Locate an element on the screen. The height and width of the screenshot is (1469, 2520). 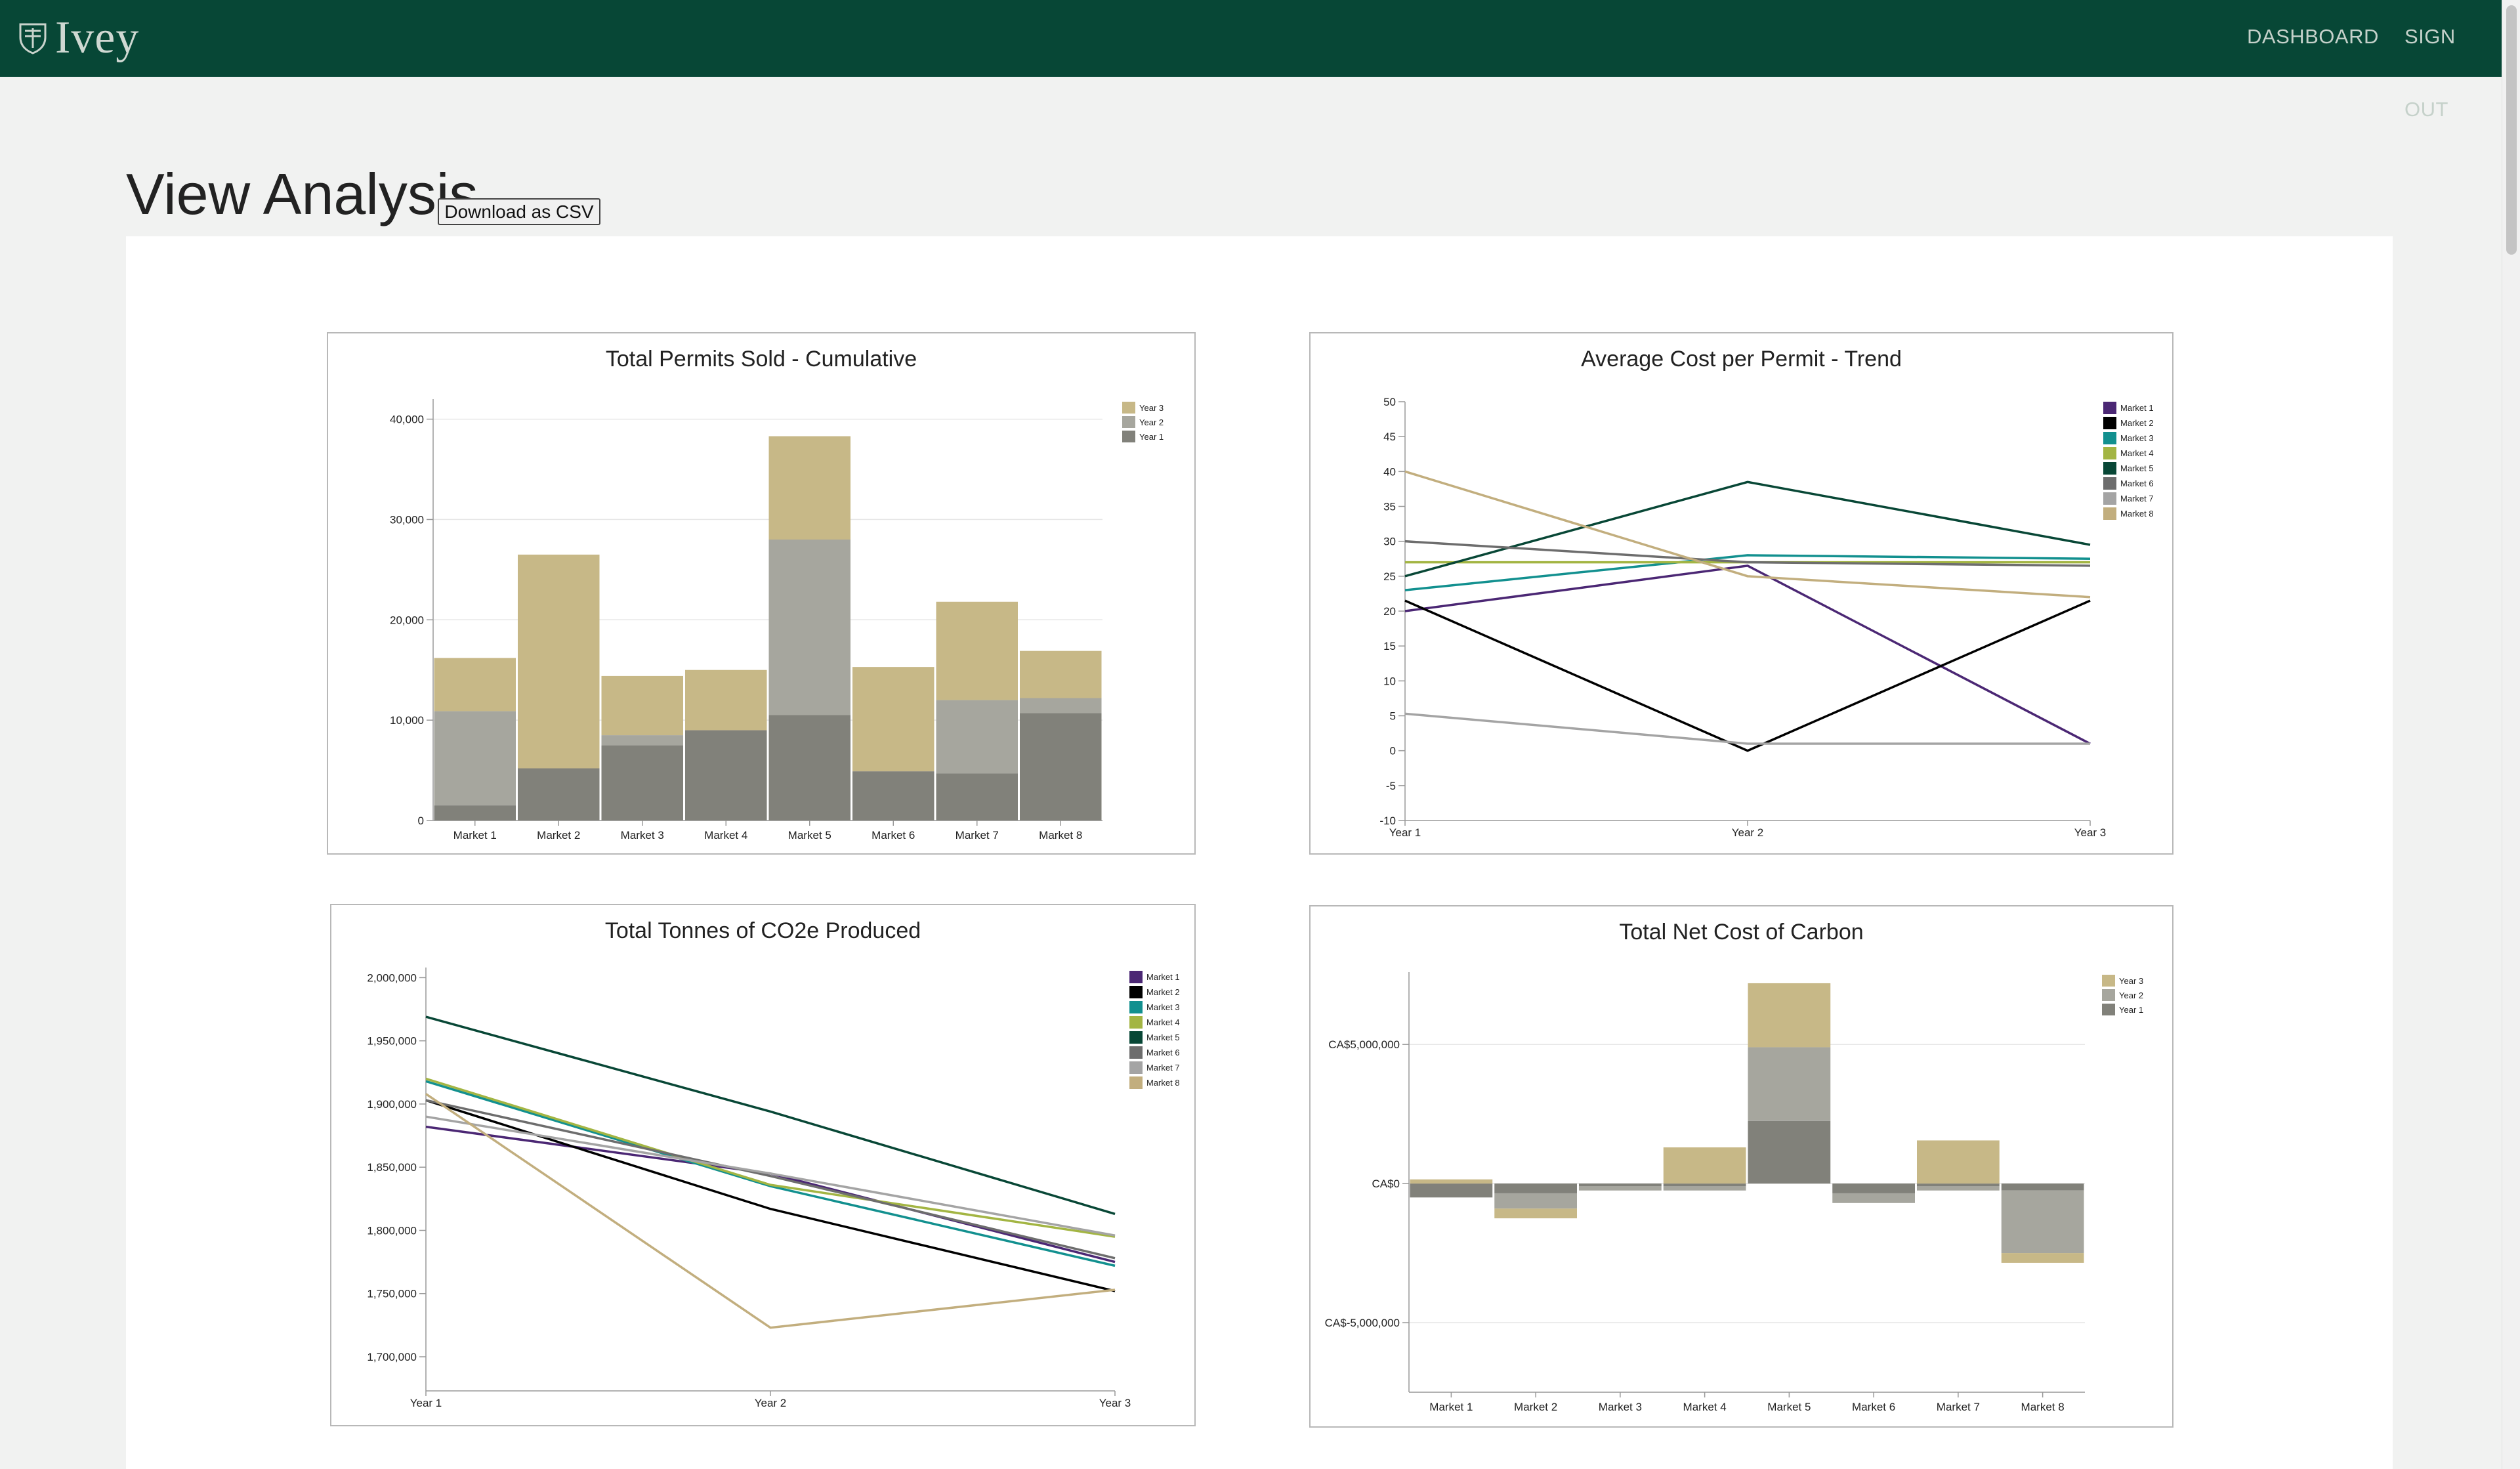
y-tick-label: 15 is located at coordinates (1389, 646).